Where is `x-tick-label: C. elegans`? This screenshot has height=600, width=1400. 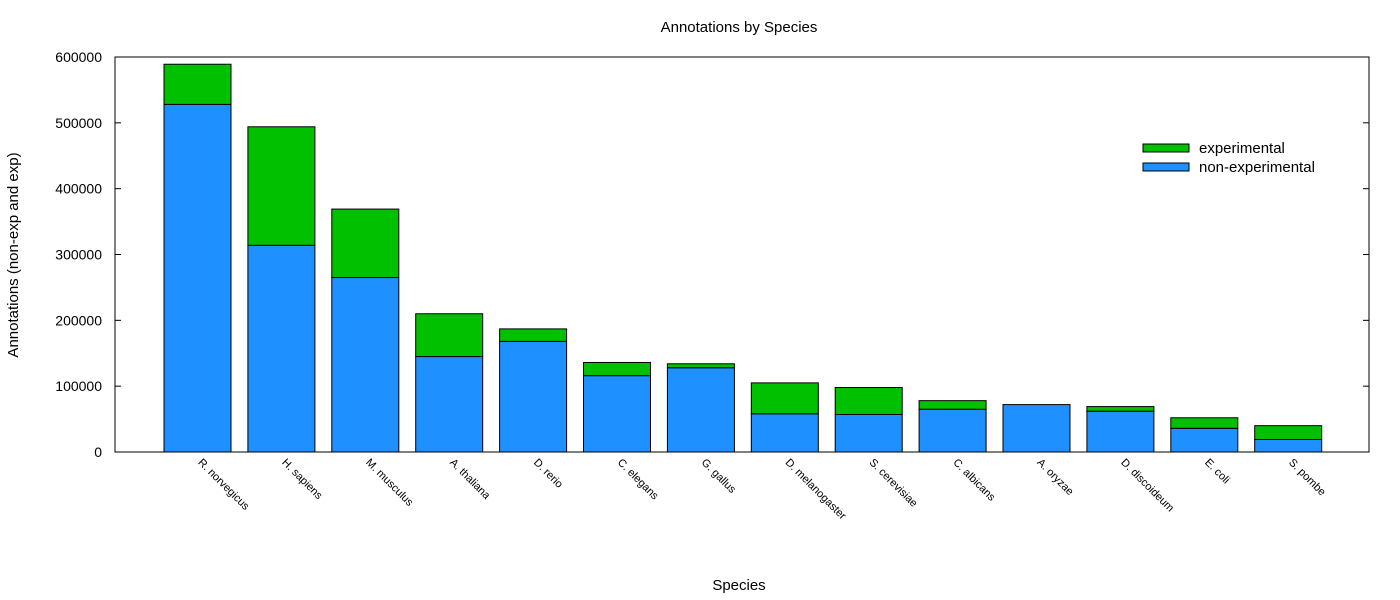 x-tick-label: C. elegans is located at coordinates (638, 480).